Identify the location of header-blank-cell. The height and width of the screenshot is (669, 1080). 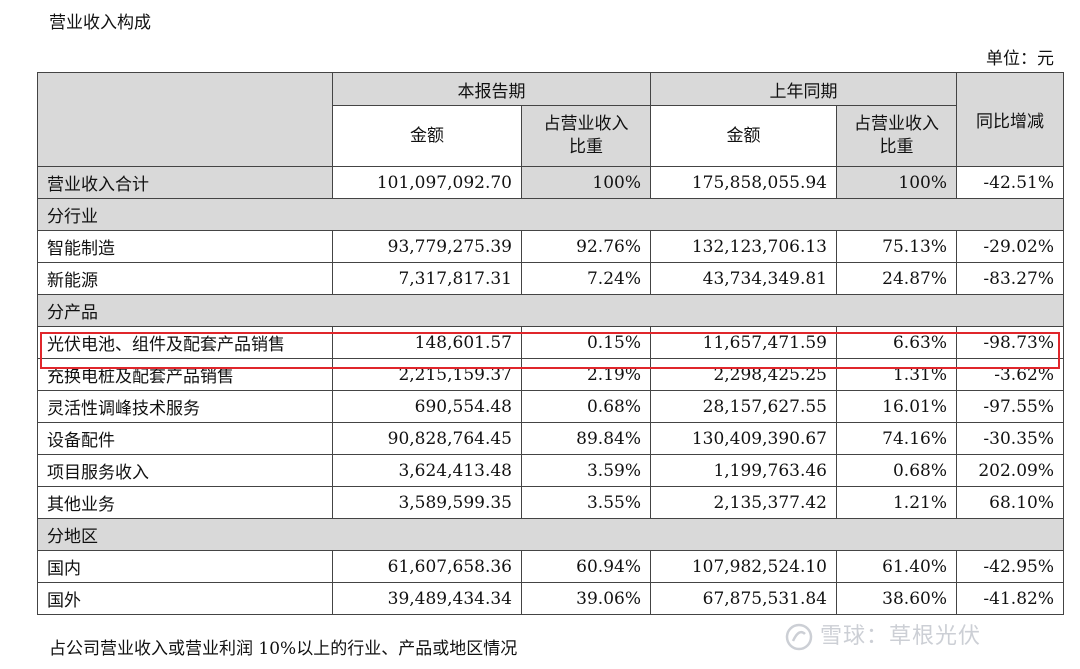
(185, 119).